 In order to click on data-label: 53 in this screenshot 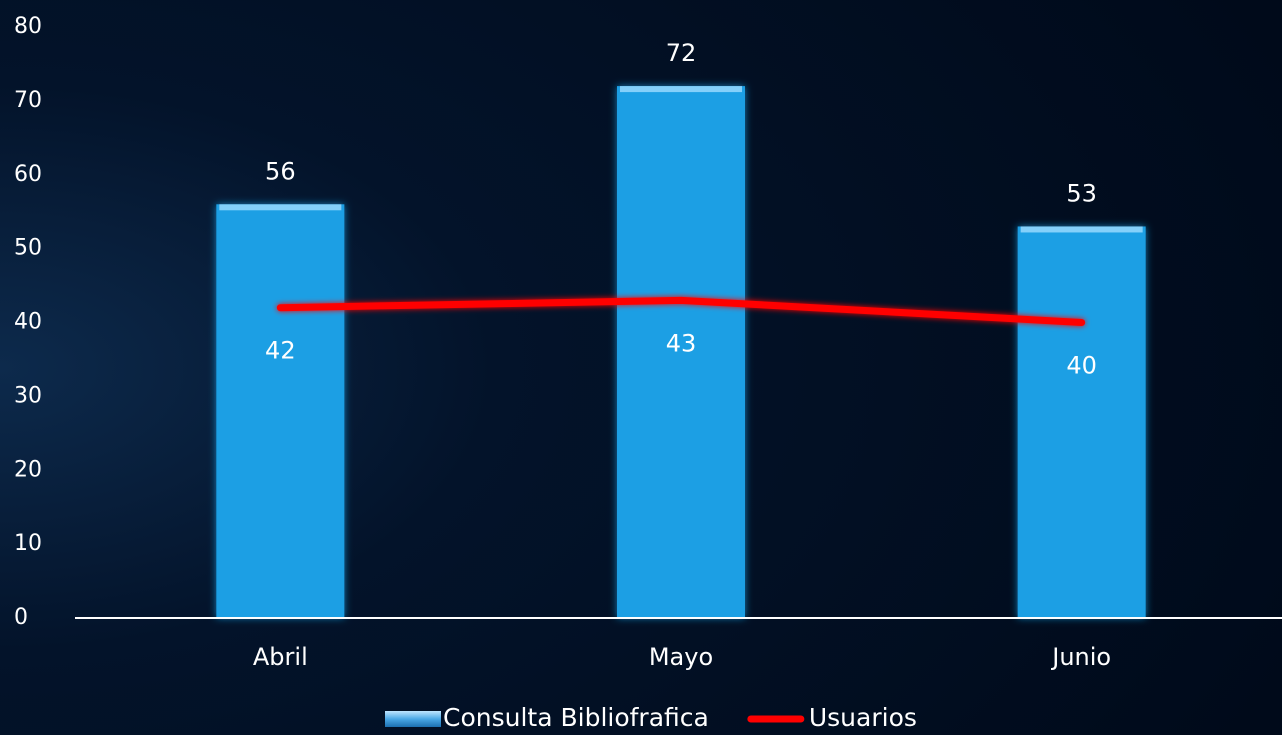, I will do `click(1081, 193)`.